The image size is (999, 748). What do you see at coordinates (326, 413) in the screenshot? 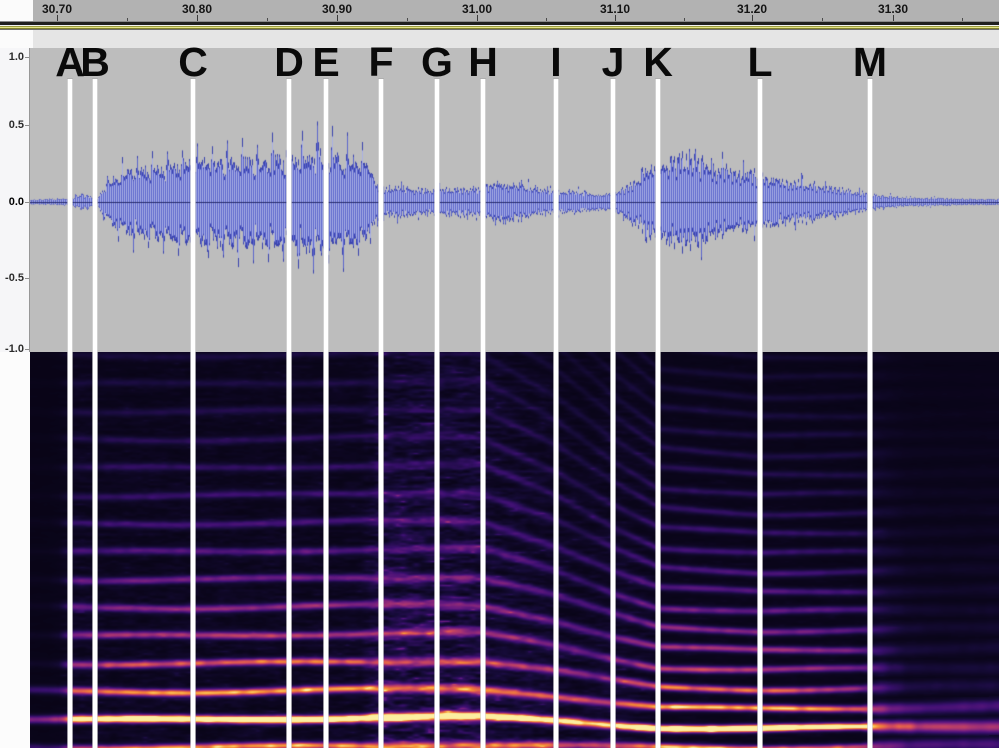
I see `marker-line-e` at bounding box center [326, 413].